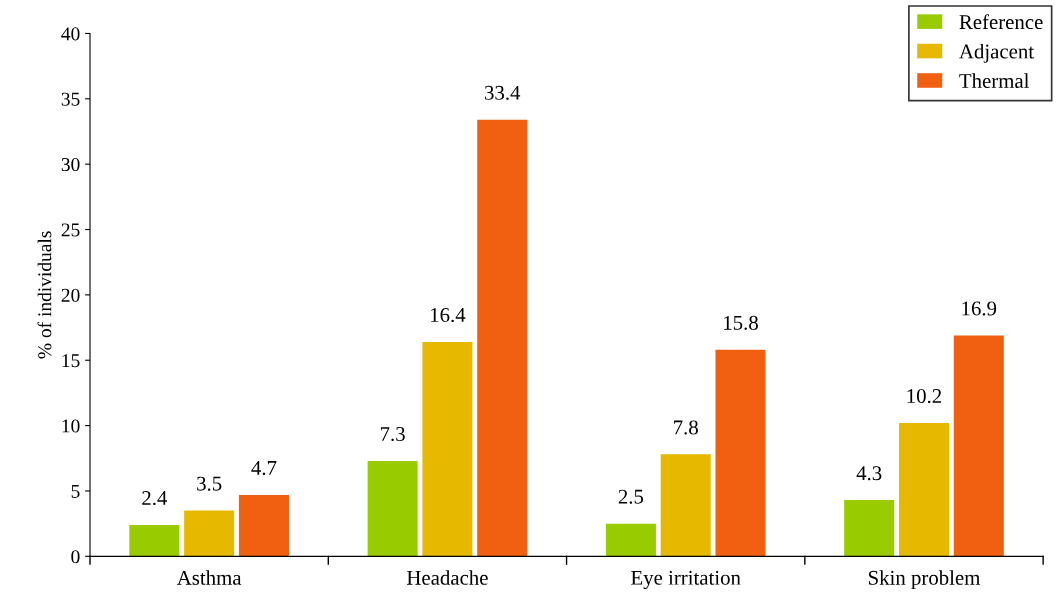 This screenshot has height=608, width=1059. Describe the element at coordinates (996, 53) in the screenshot. I see `legend-label: Adjacent` at that location.